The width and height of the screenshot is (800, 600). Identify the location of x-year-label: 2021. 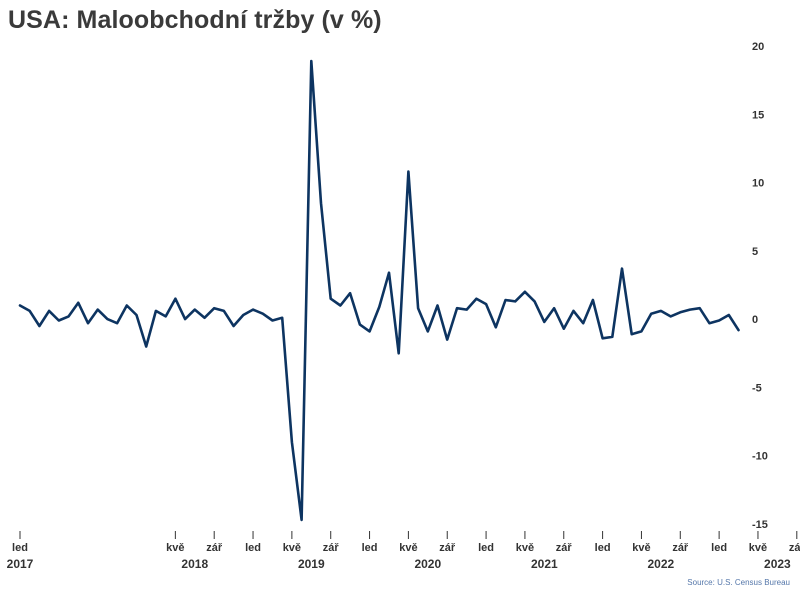
(544, 564).